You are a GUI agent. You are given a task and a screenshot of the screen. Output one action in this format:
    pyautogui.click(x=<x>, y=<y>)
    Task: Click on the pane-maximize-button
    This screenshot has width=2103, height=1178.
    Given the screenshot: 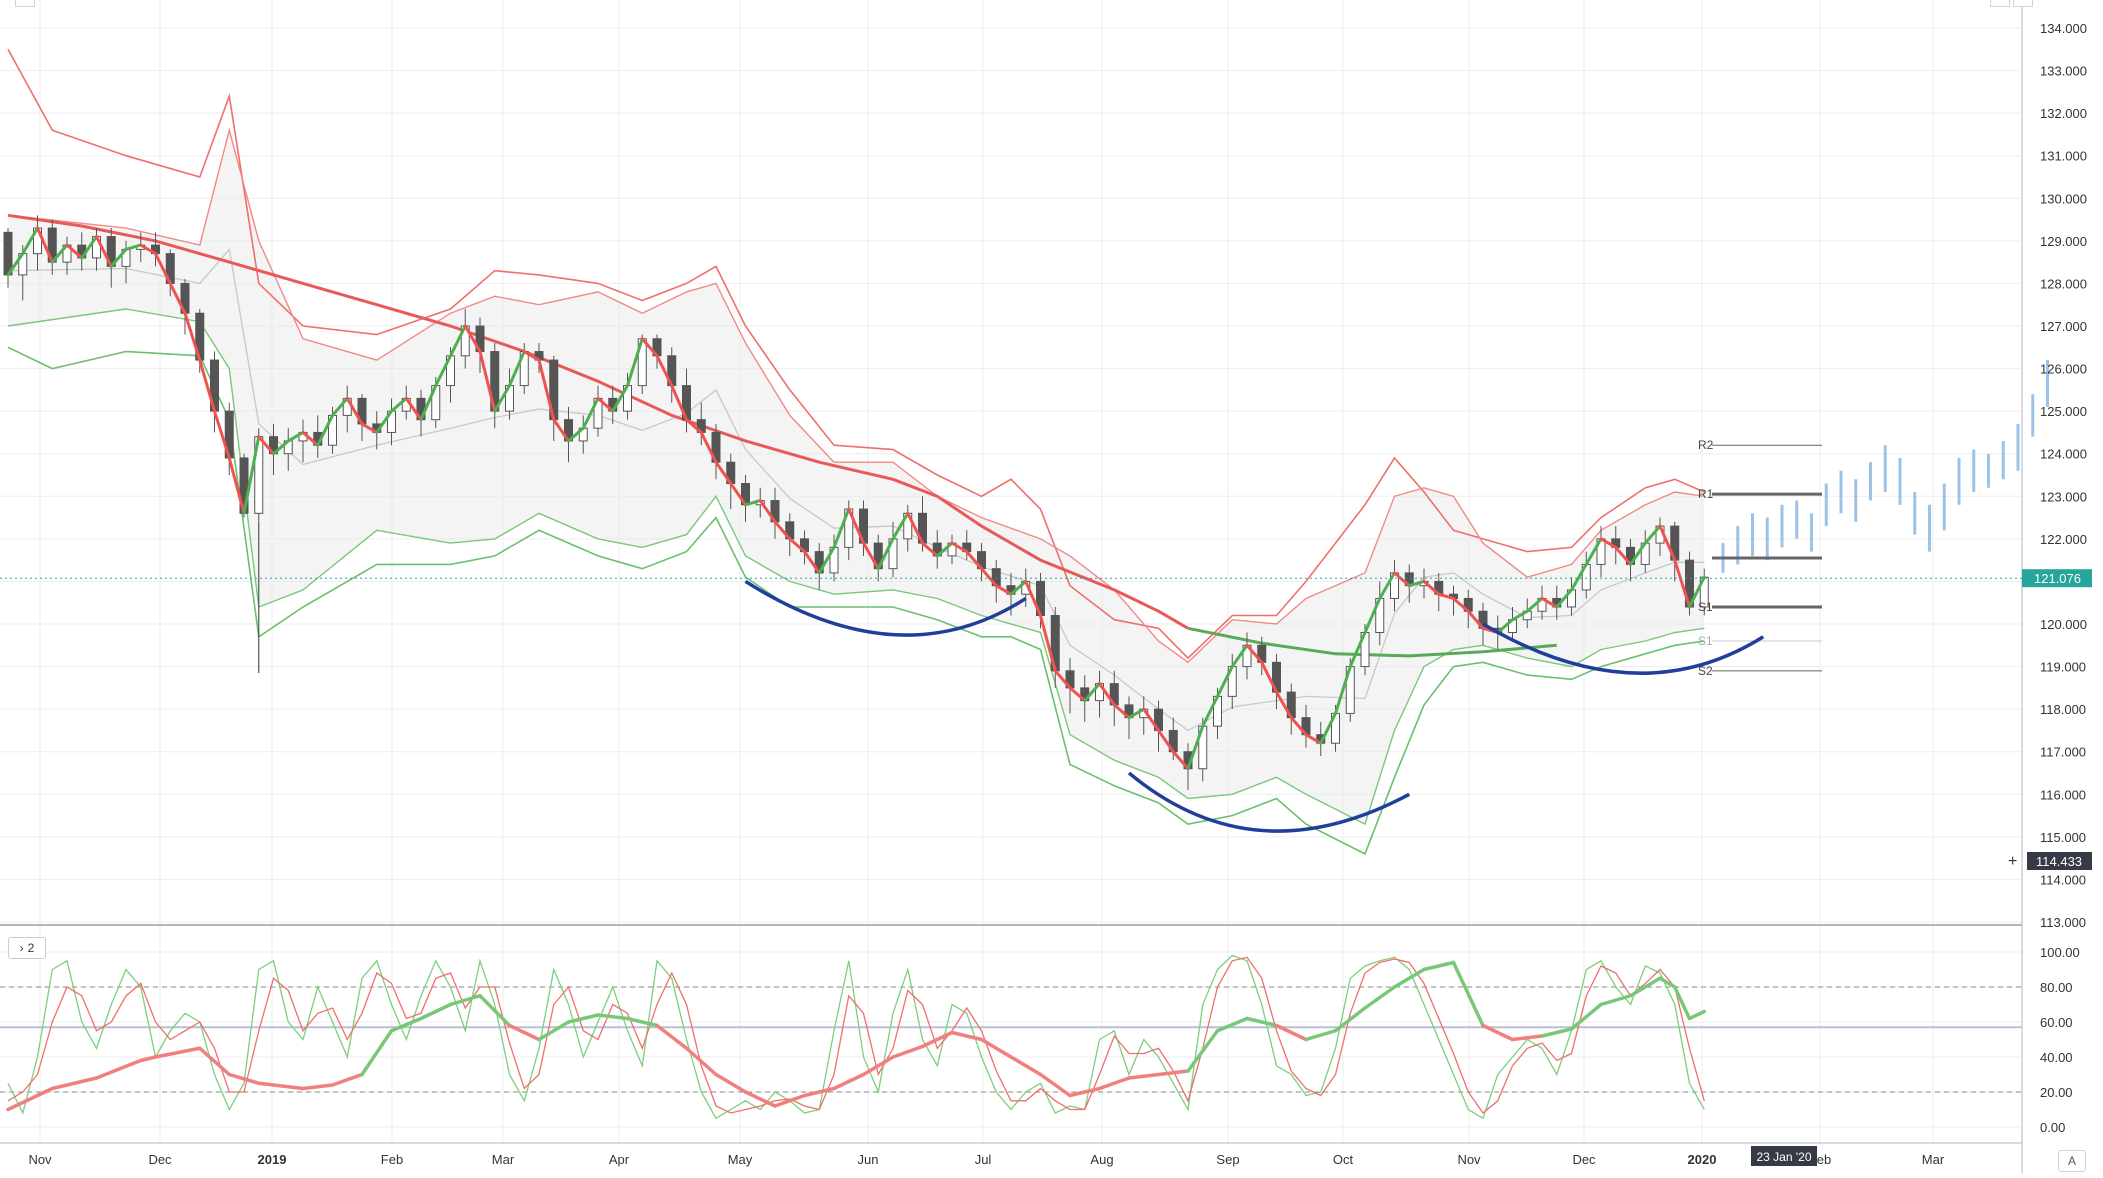 What is the action you would take?
    pyautogui.click(x=2000, y=3)
    